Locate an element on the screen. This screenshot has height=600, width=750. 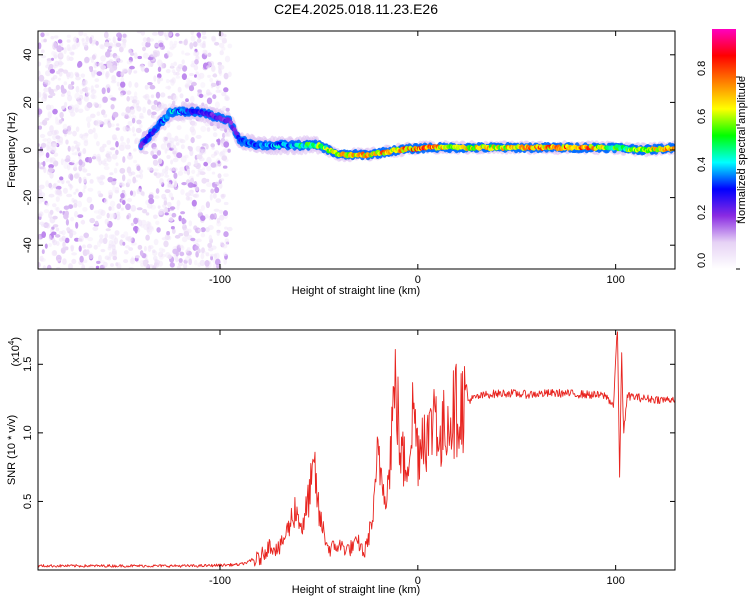
y-tick-label: 0.5 is located at coordinates (28, 501).